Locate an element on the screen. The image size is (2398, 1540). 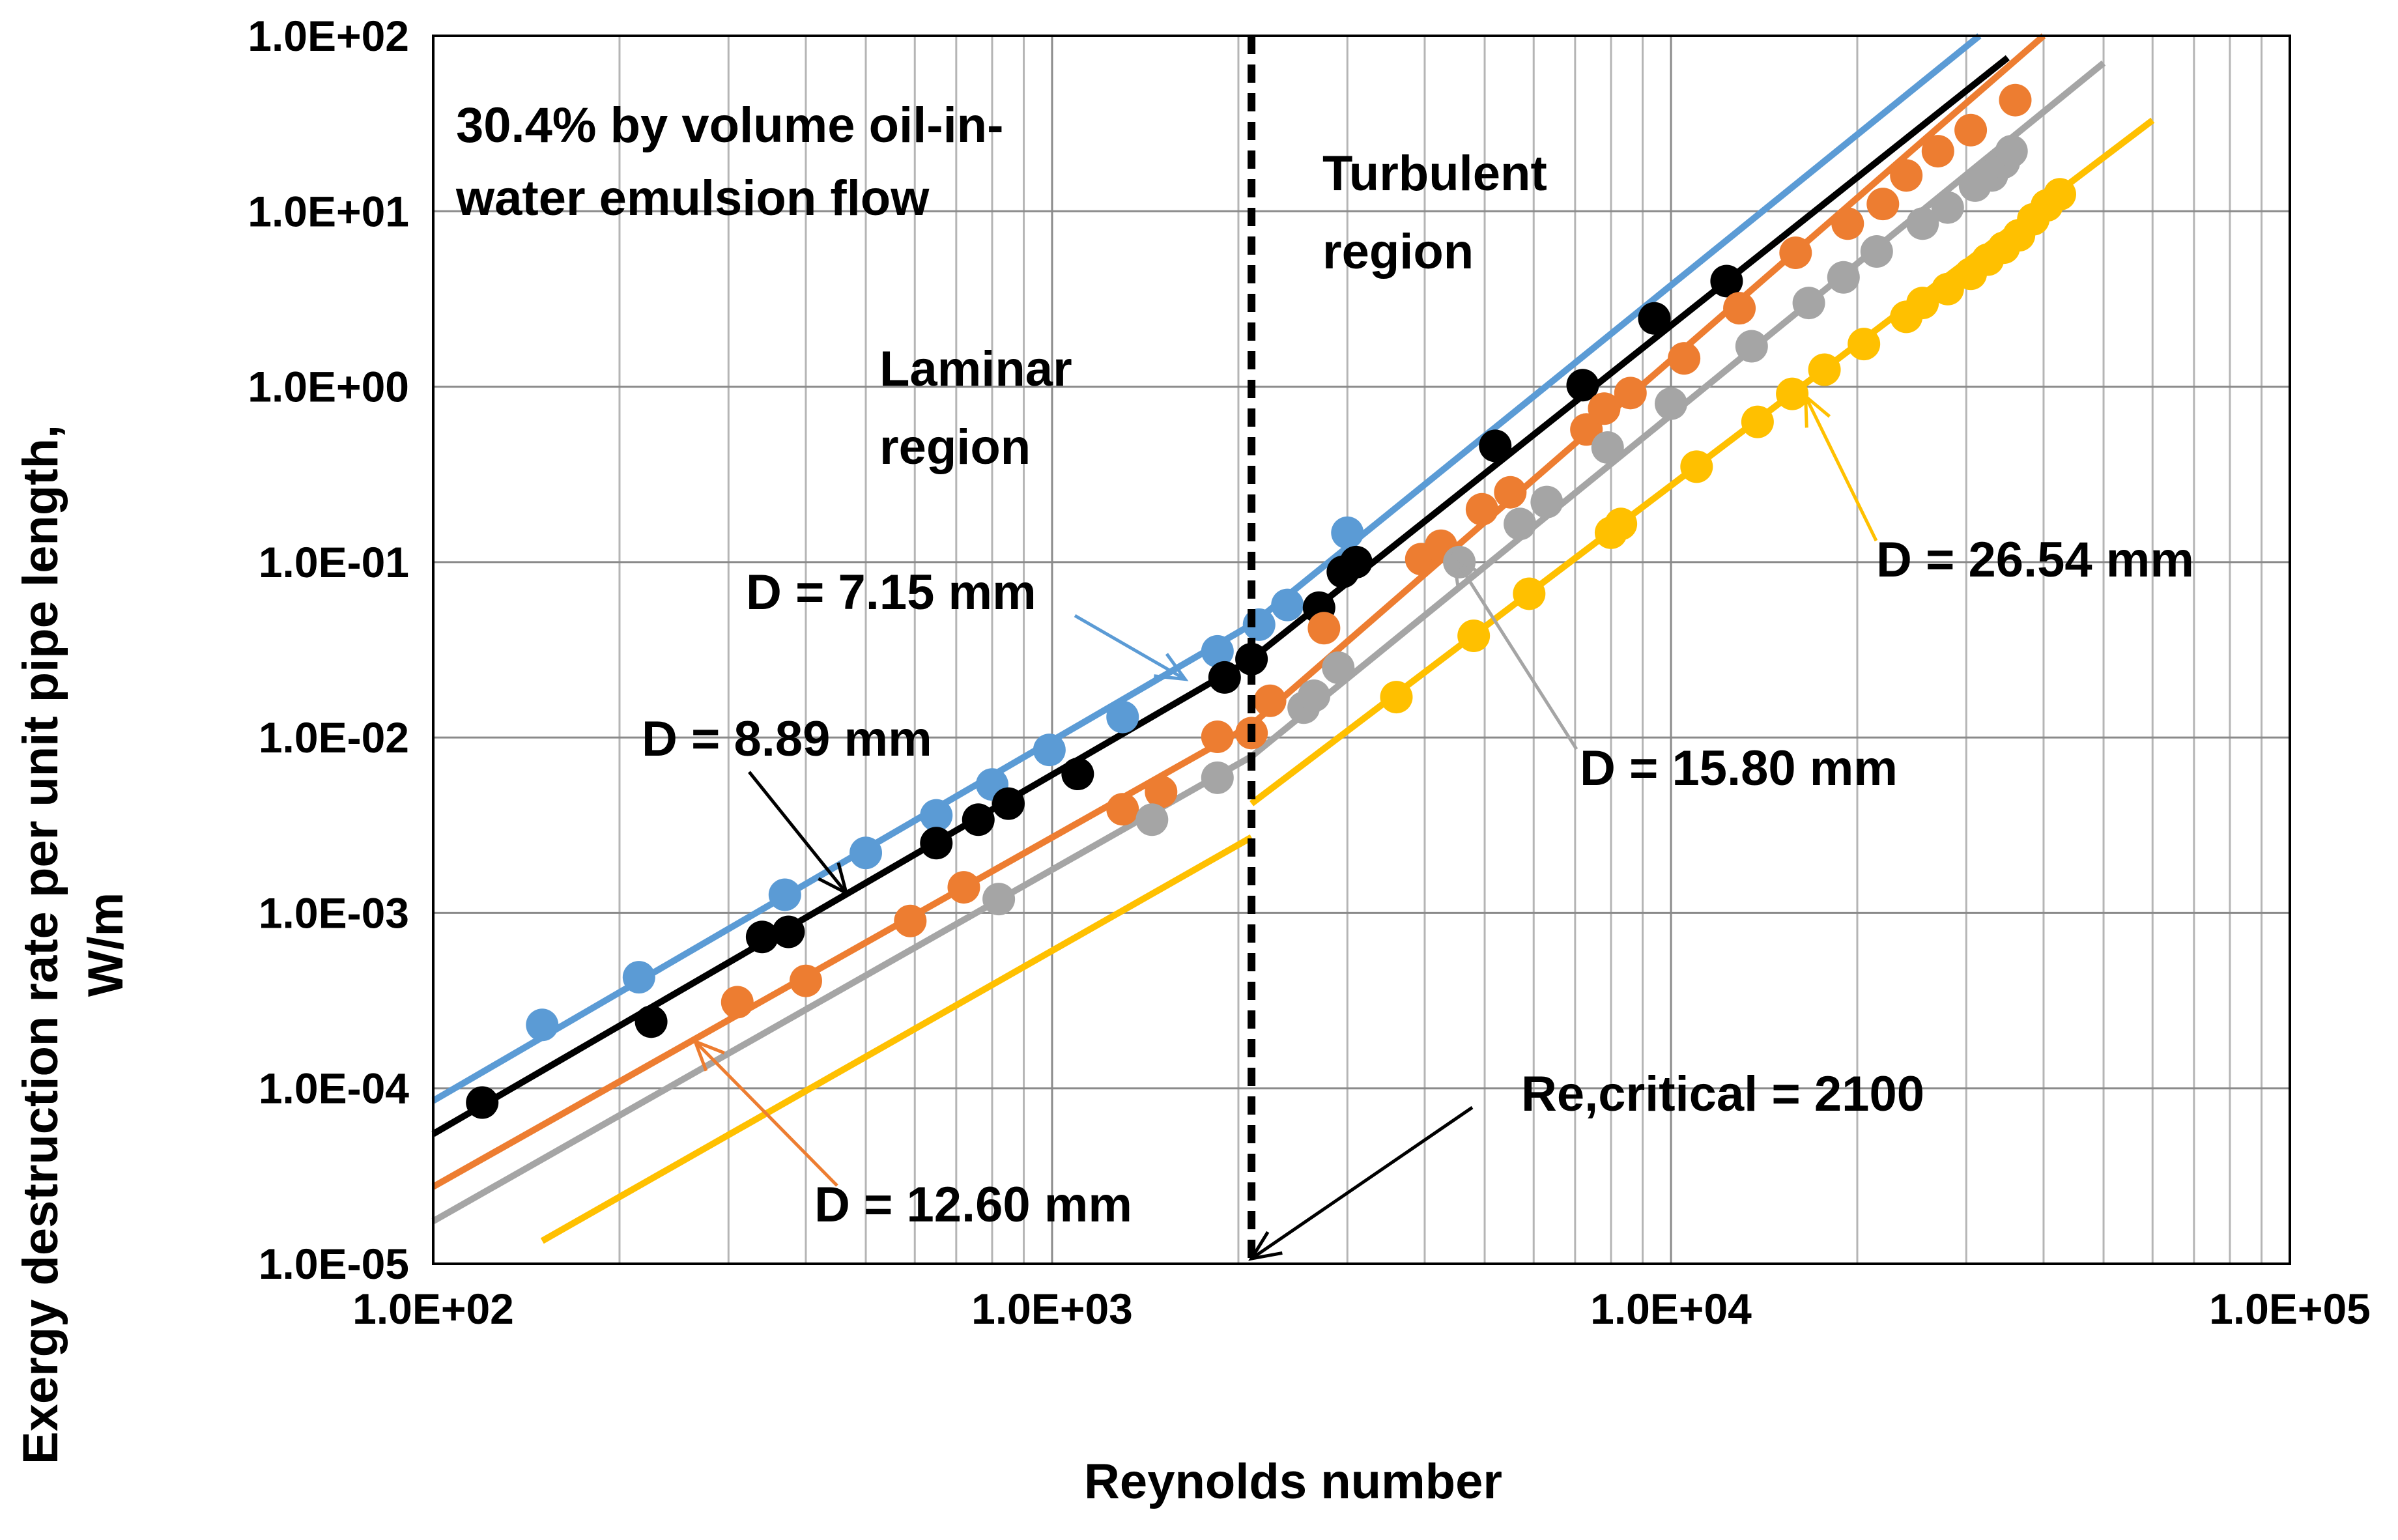
y-tick-label: 1.0E-02 is located at coordinates (334, 737).